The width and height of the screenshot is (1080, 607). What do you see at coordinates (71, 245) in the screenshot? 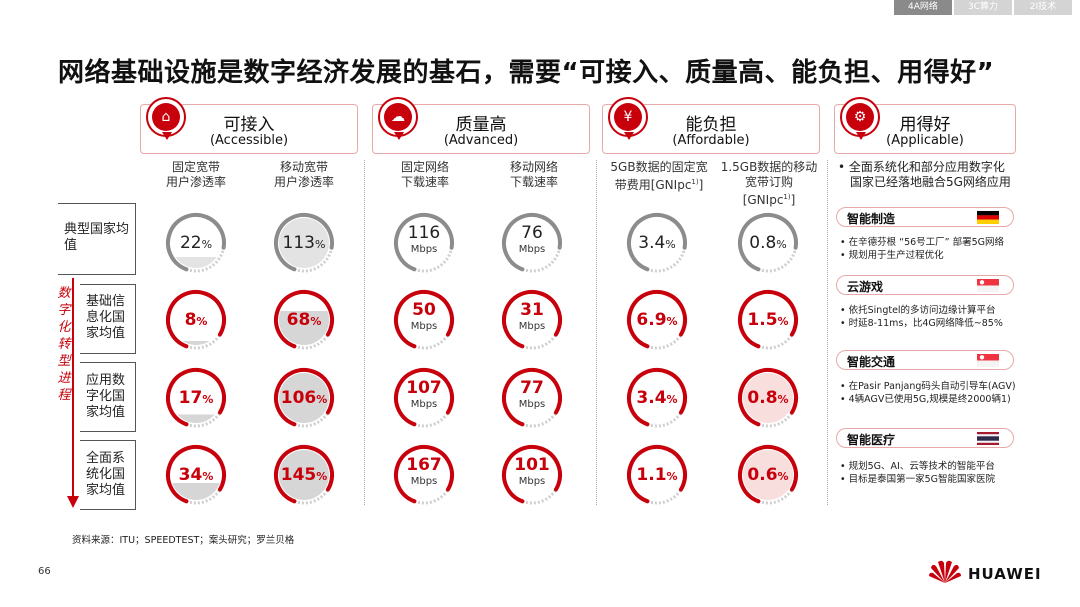
I see `row-label-line: 值` at bounding box center [71, 245].